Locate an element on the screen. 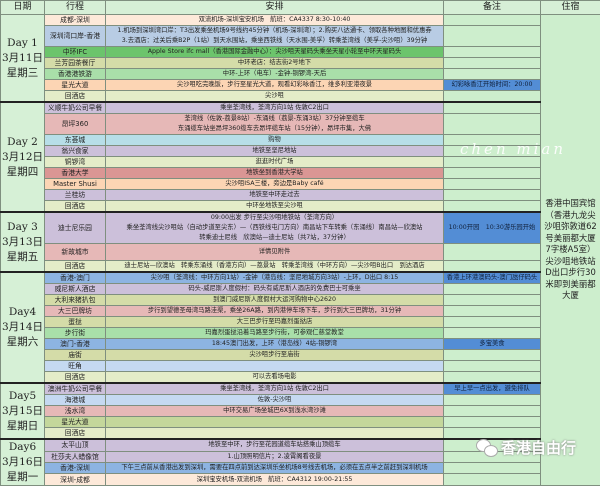 This screenshot has width=600, height=486. date-label-line: Day 2 is located at coordinates (22, 142).